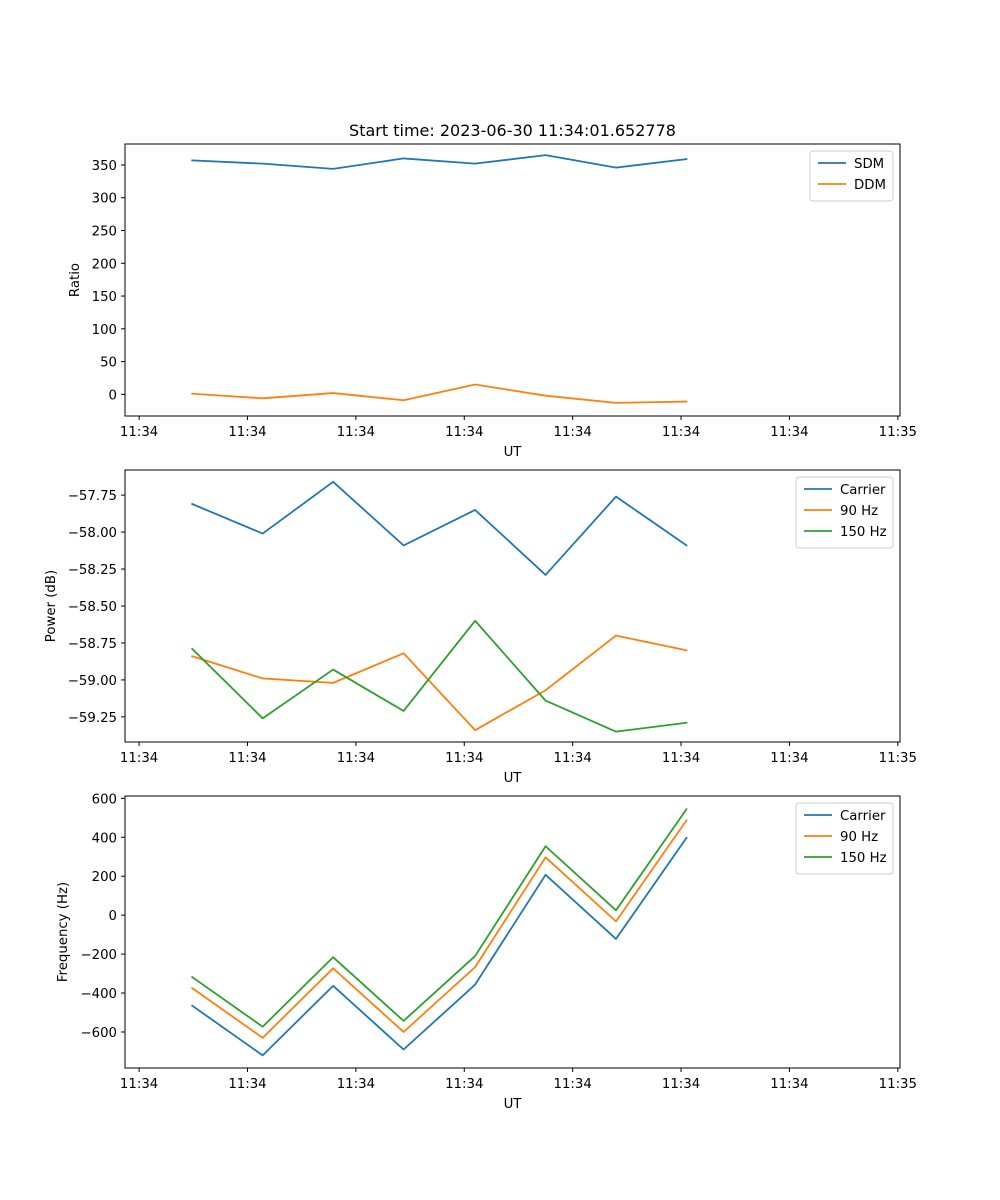 The width and height of the screenshot is (1000, 1200). I want to click on frequency-y-tick-label: 400, so click(104, 838).